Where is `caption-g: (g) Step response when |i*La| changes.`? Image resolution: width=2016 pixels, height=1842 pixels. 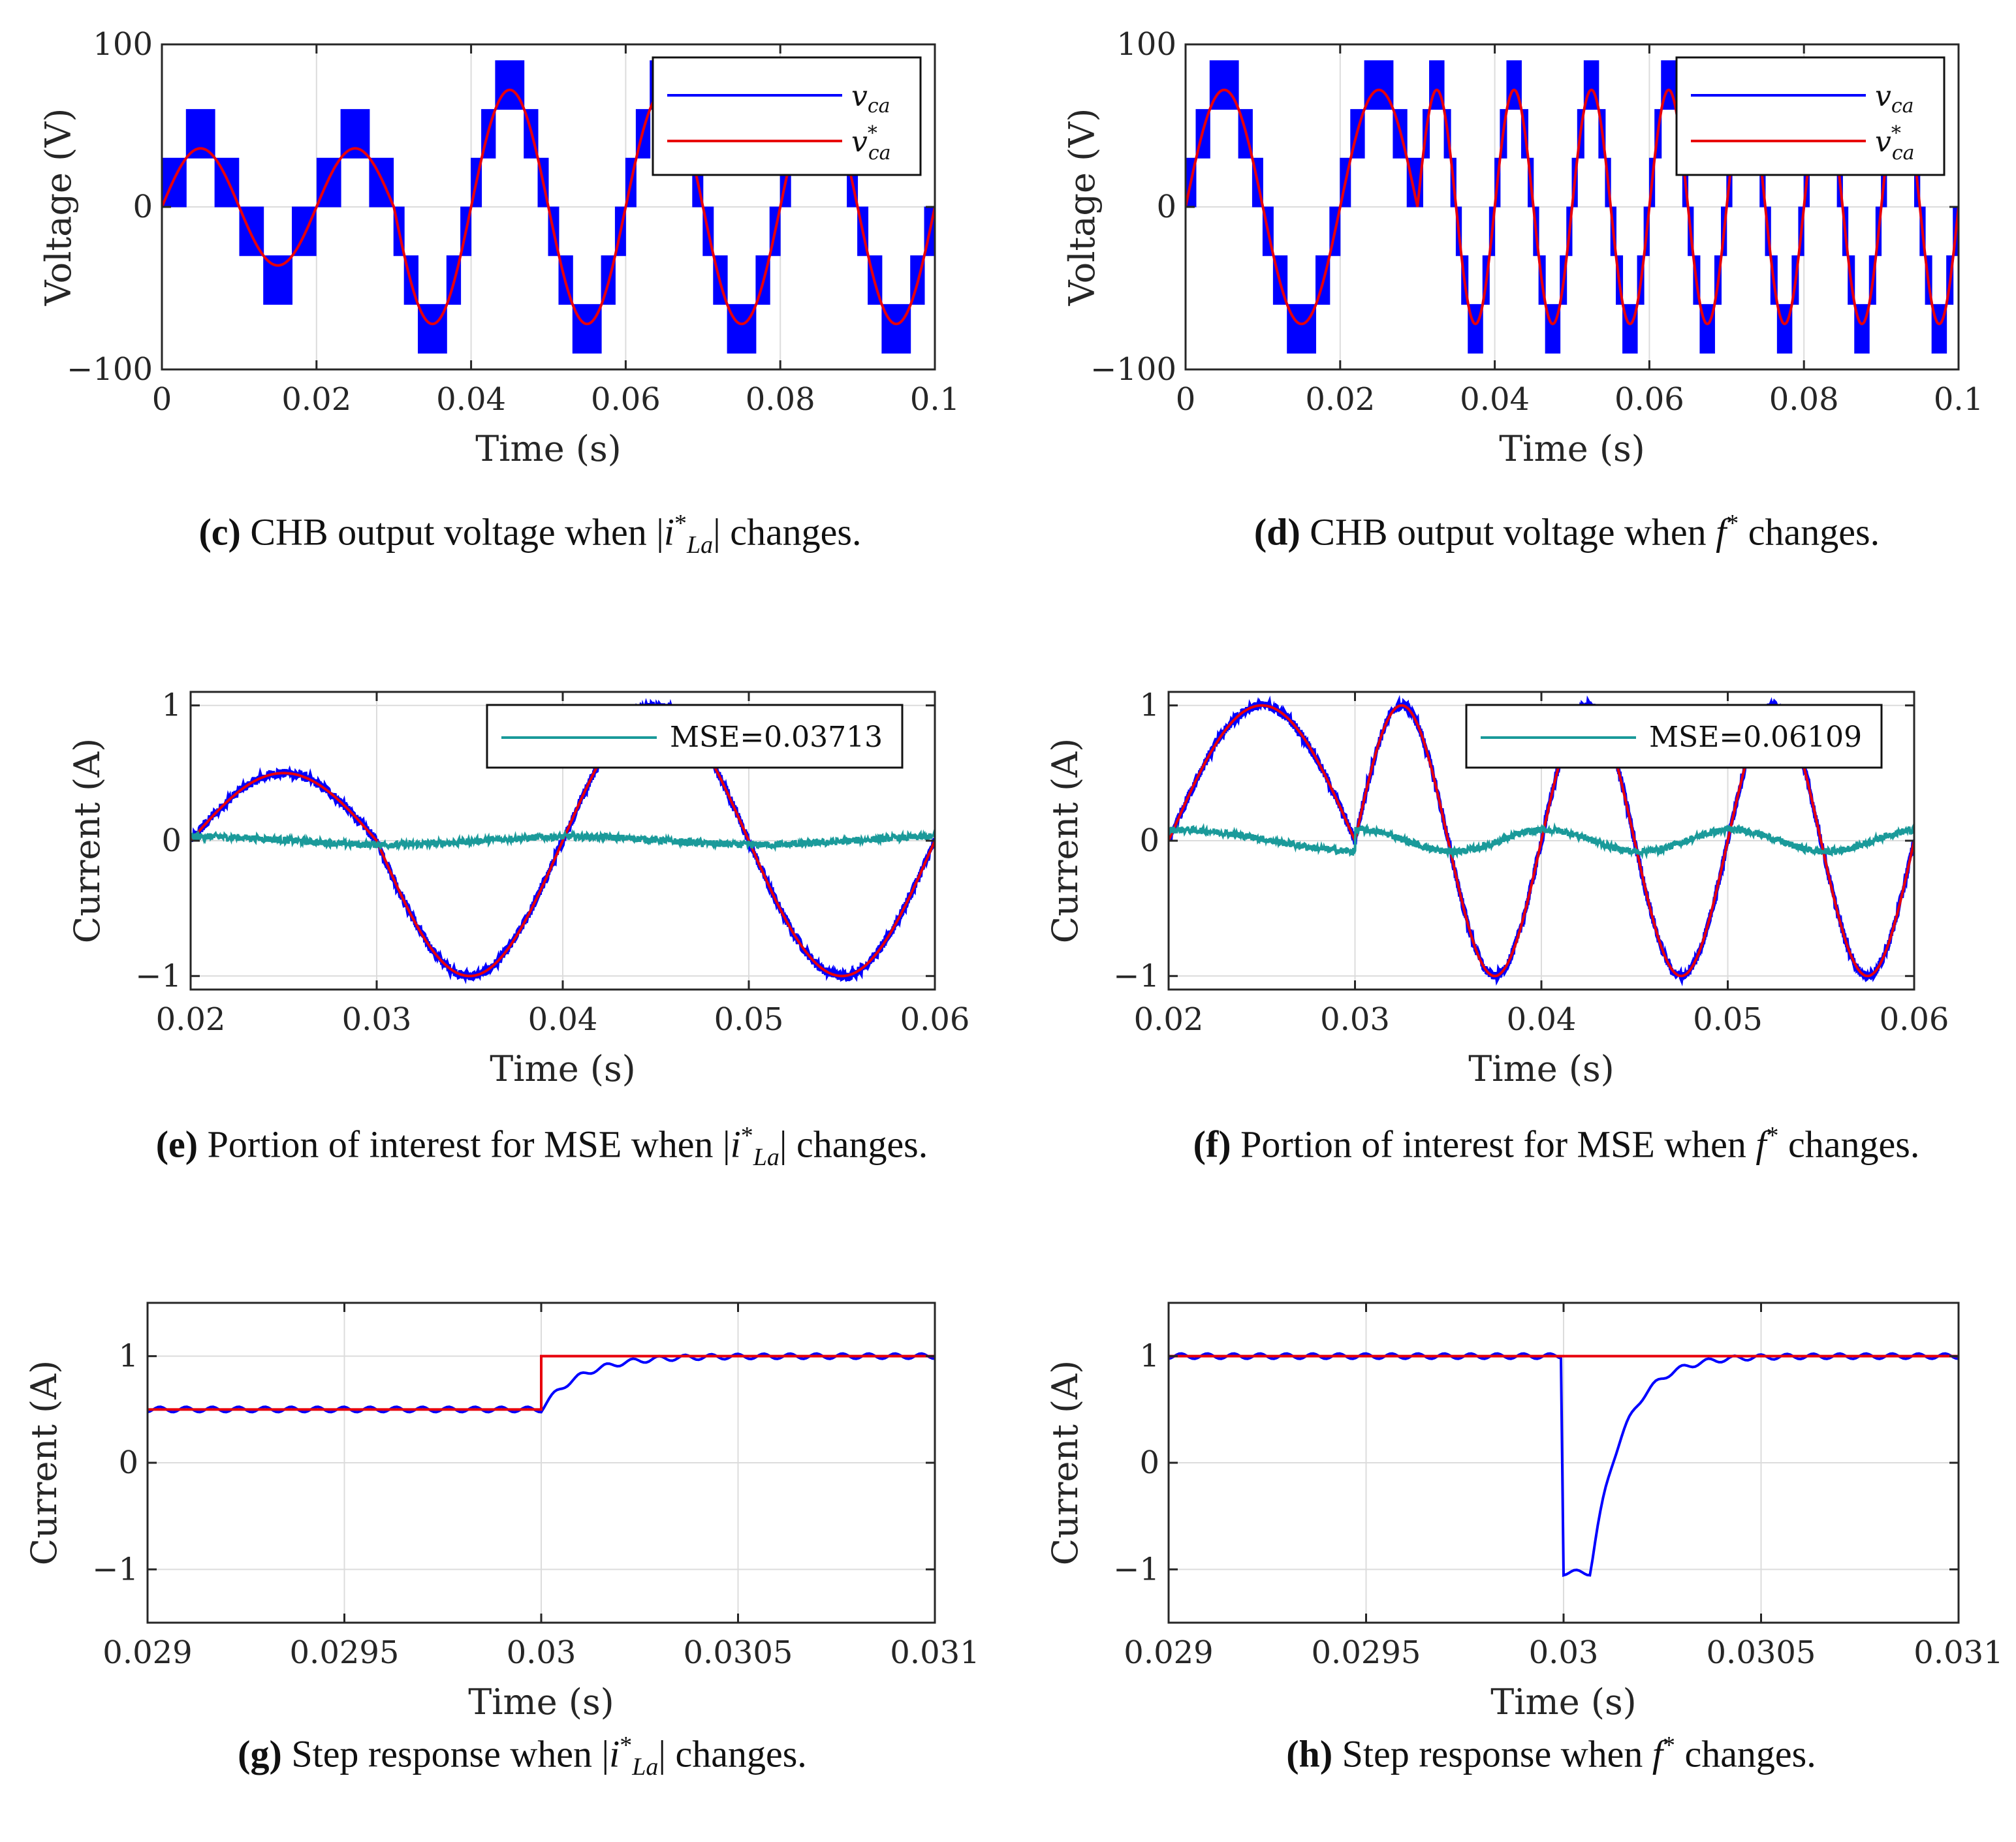
caption-g: (g) Step response when |i*La| changes. is located at coordinates (522, 1756).